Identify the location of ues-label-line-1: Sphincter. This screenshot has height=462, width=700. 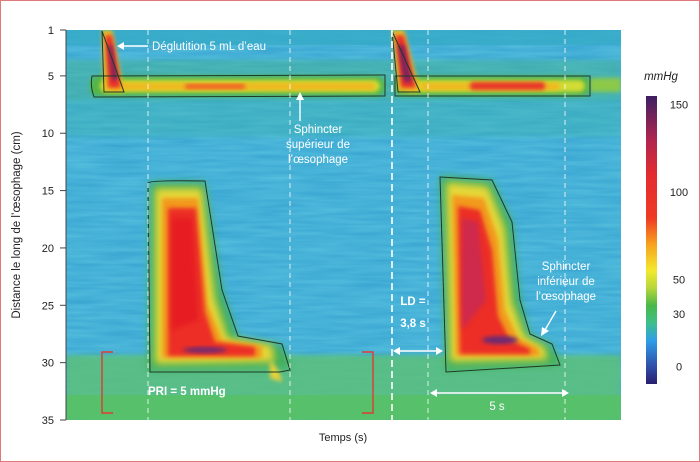
(318, 130).